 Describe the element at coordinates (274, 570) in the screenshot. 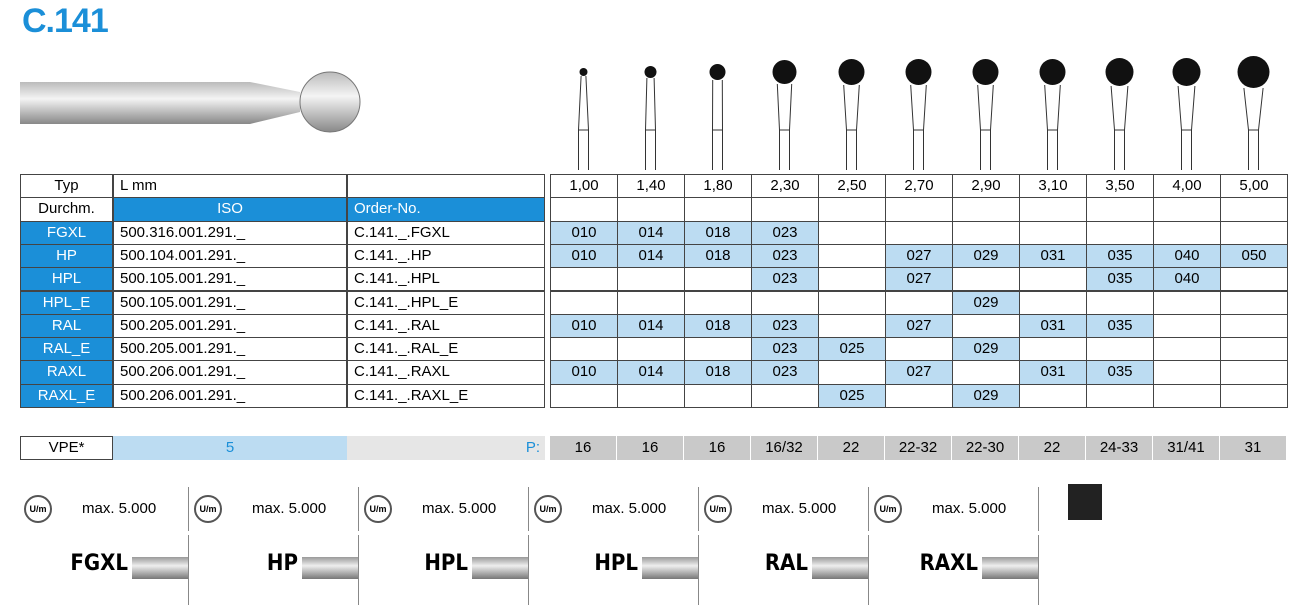

I see `shank: HP` at that location.